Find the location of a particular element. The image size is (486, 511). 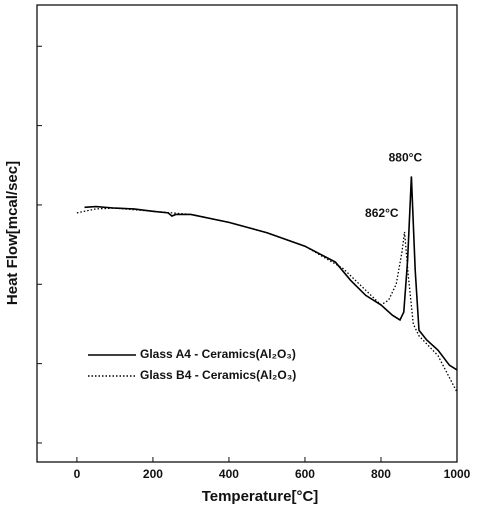

x-tick-label: 800 is located at coordinates (381, 474).